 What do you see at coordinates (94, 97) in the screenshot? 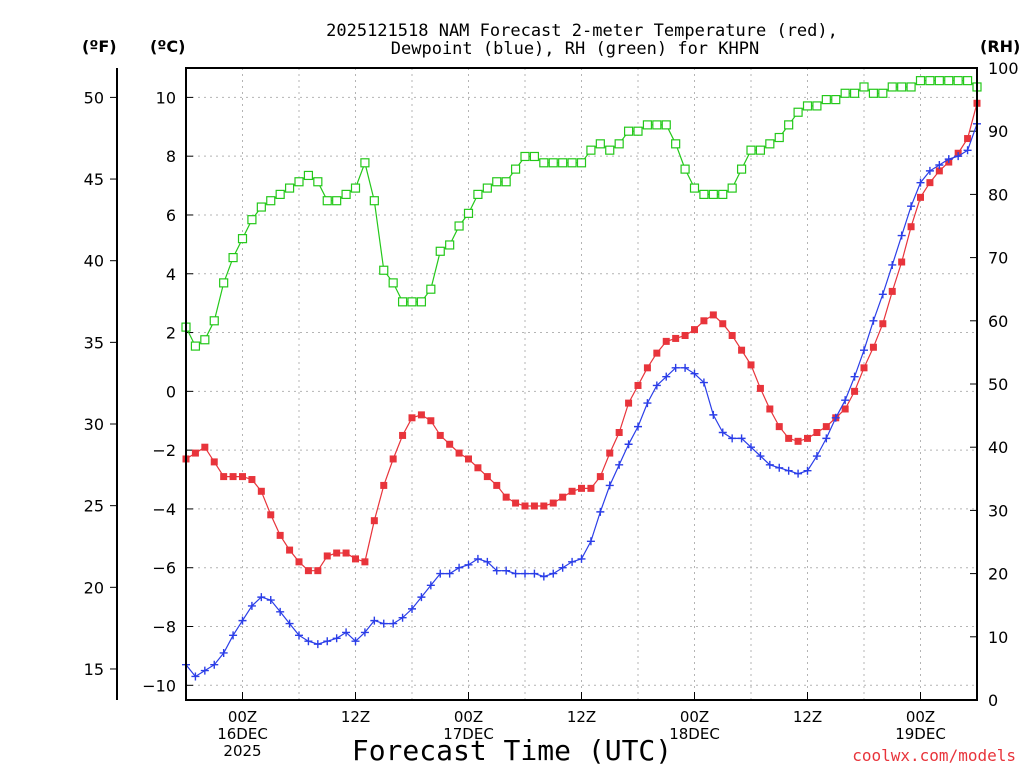
I see `fahrenheit-tick-label: 50` at bounding box center [94, 97].